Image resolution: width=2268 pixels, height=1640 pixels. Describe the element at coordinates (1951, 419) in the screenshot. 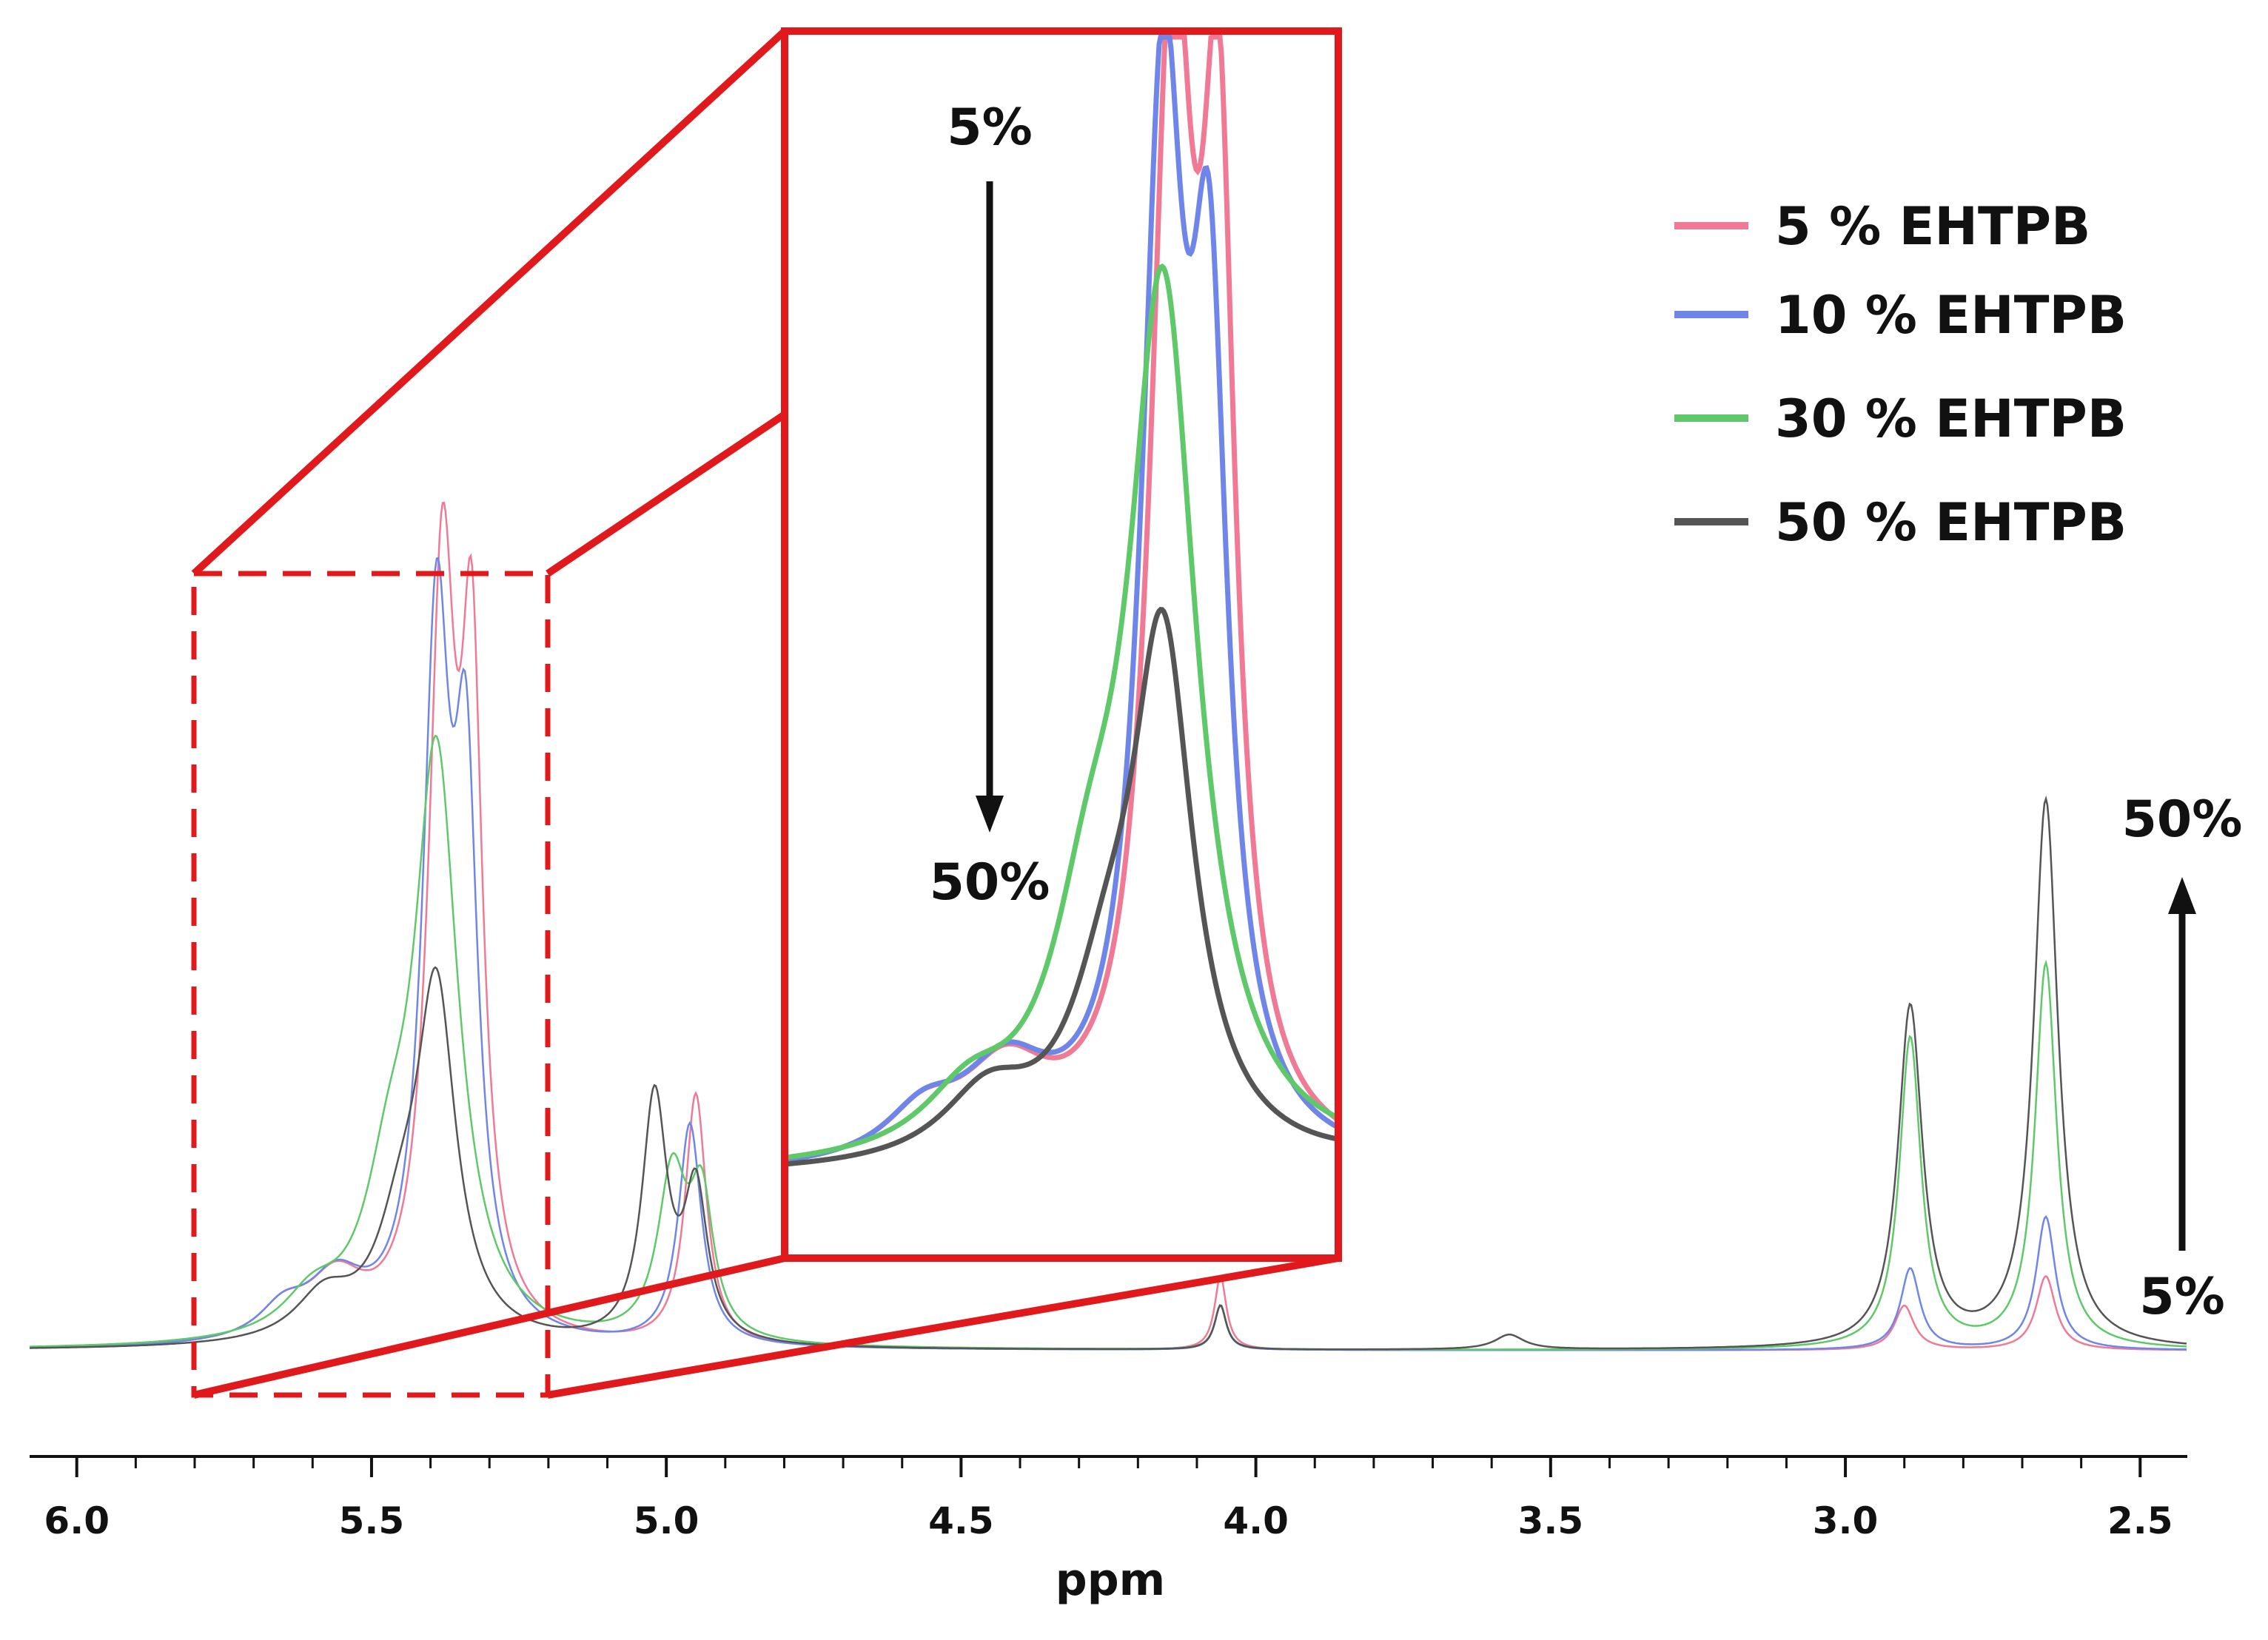

I see `legend-label-30-ehtpb: 30 % EHTPB` at that location.